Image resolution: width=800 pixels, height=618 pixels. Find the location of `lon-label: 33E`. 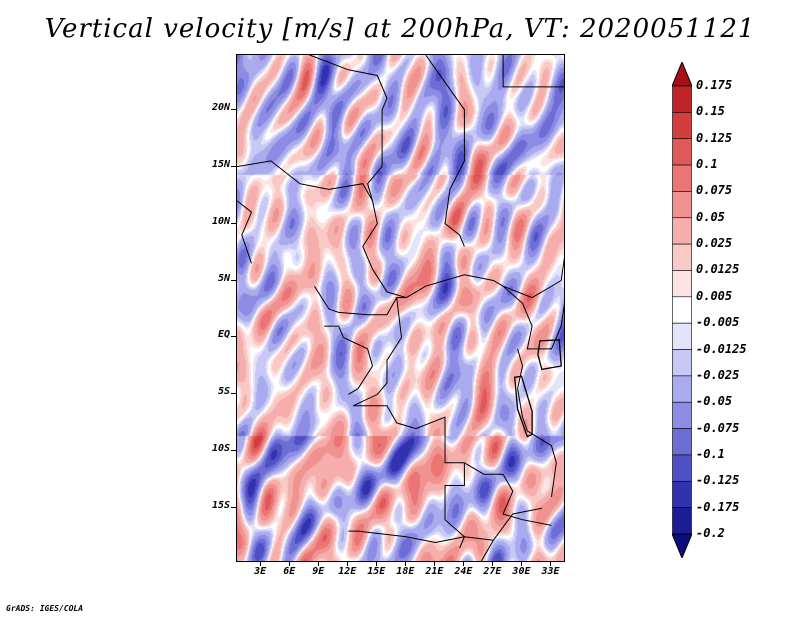

lon-label: 33E is located at coordinates (550, 571).